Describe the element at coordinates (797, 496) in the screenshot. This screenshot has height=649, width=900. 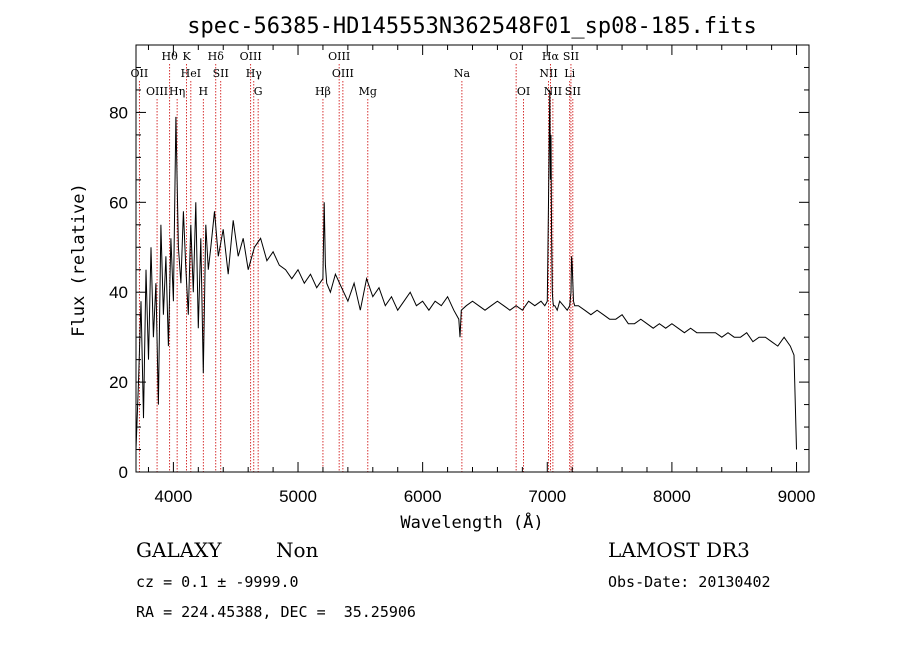
I see `x-tick-label: 9000` at that location.